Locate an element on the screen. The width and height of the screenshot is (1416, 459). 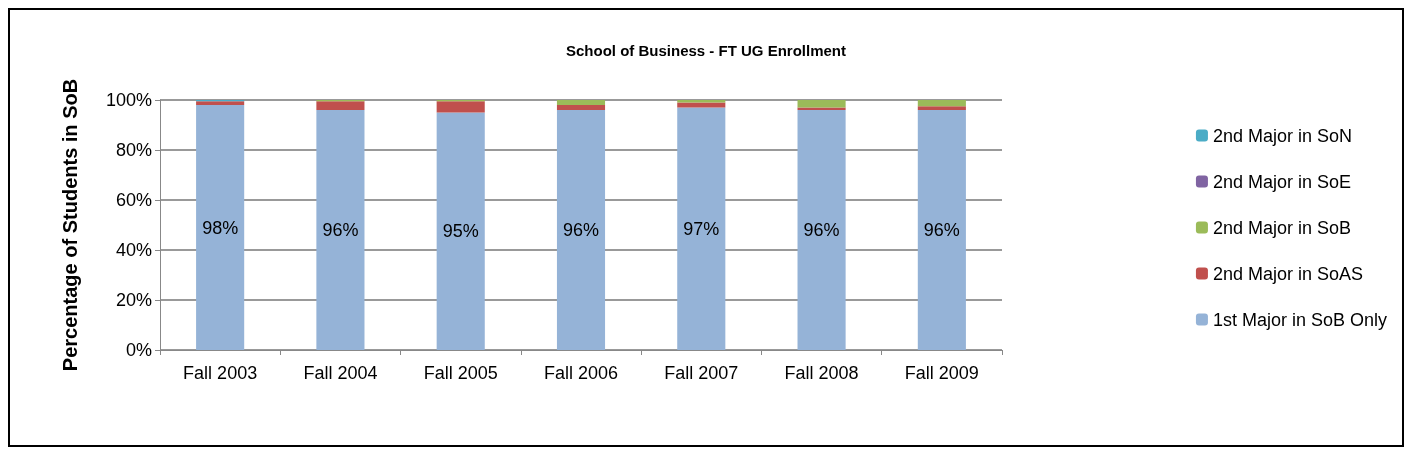
x-tick-label: Fall 2003 is located at coordinates (220, 373).